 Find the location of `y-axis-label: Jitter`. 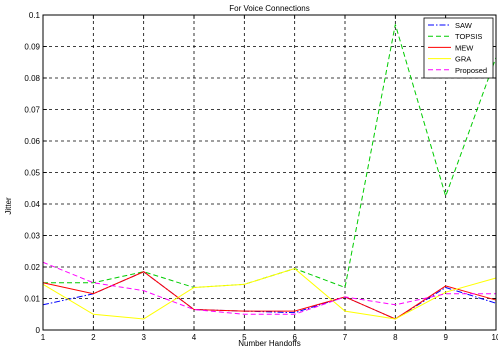

y-axis-label: Jitter is located at coordinates (8, 206).